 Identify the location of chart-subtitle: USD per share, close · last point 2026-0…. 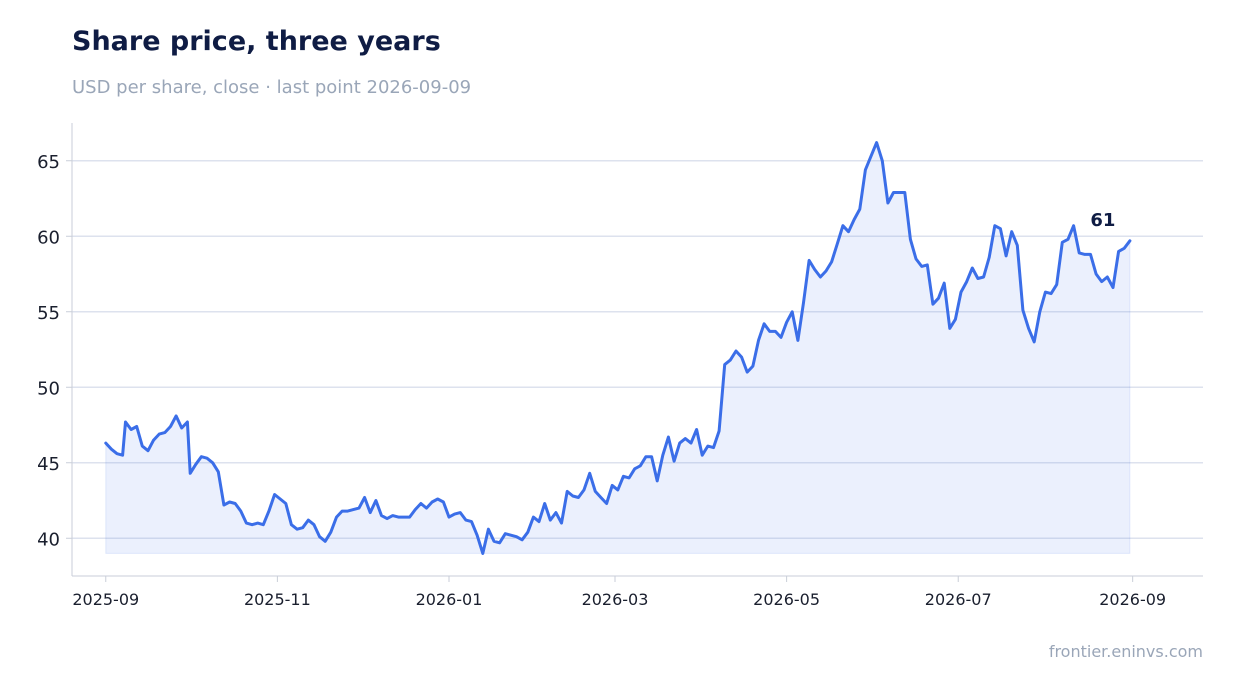
(272, 87).